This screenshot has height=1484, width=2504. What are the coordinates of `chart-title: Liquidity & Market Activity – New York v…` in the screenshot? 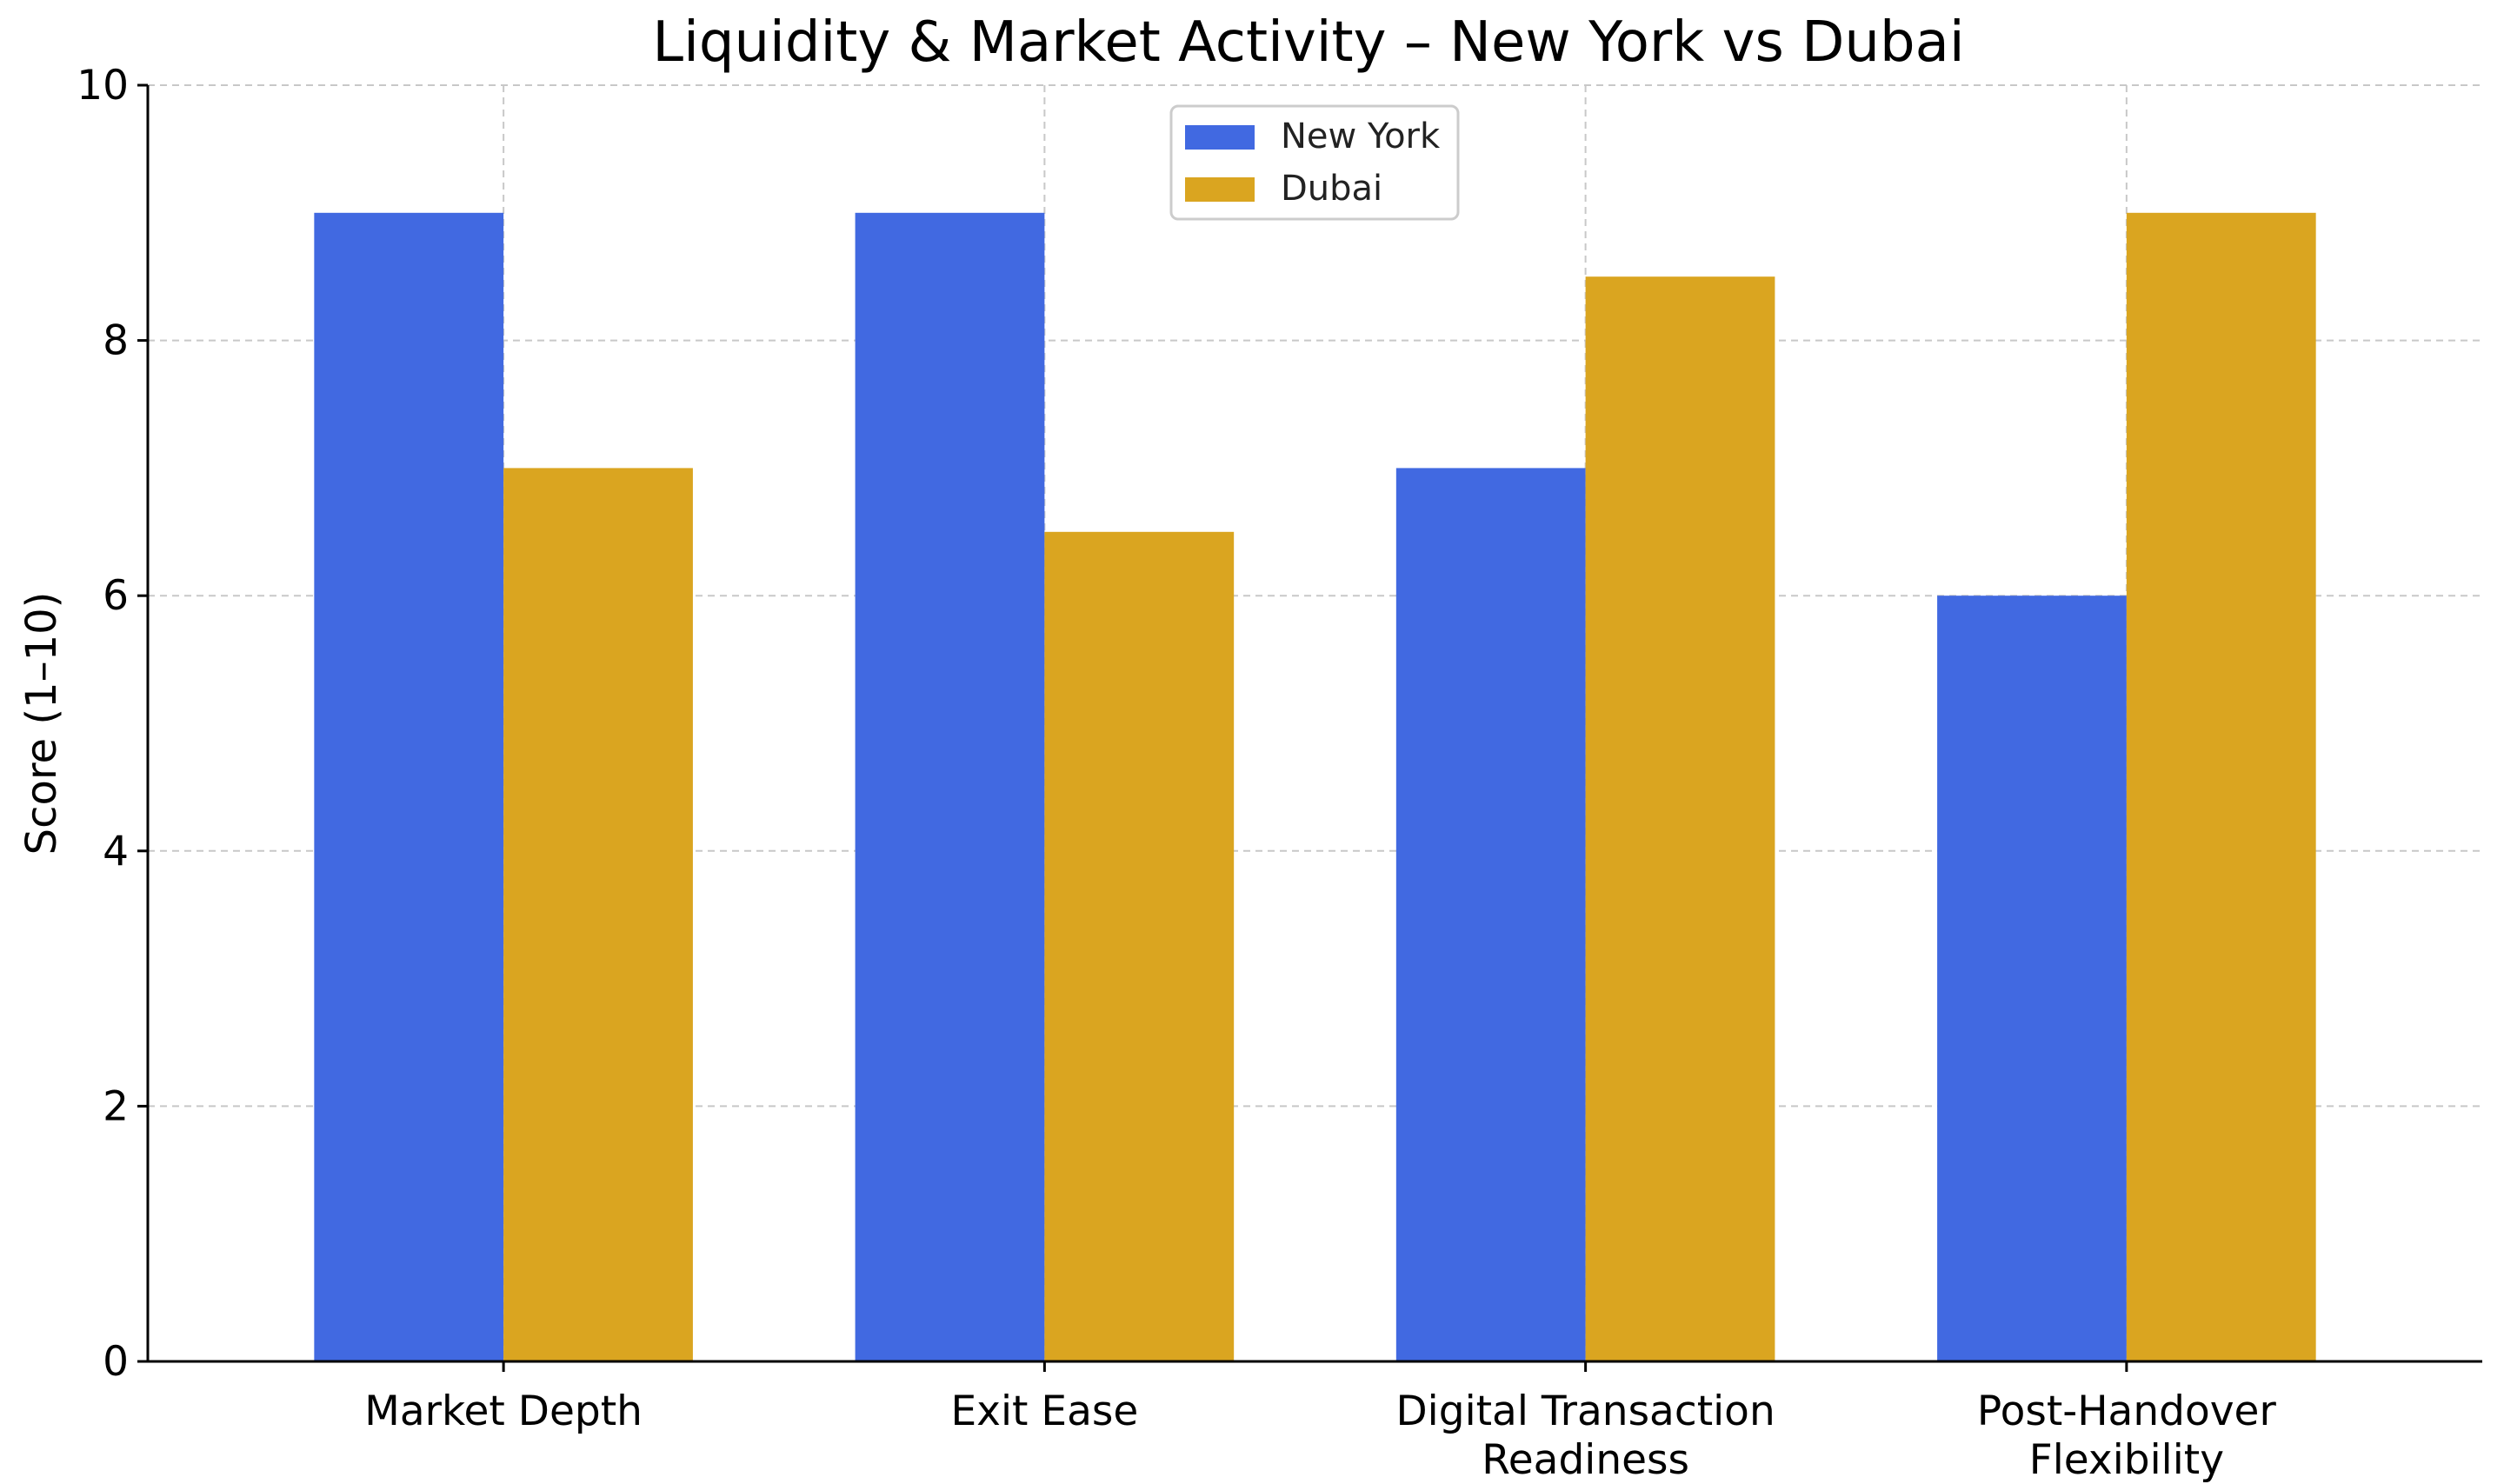 It's located at (1308, 42).